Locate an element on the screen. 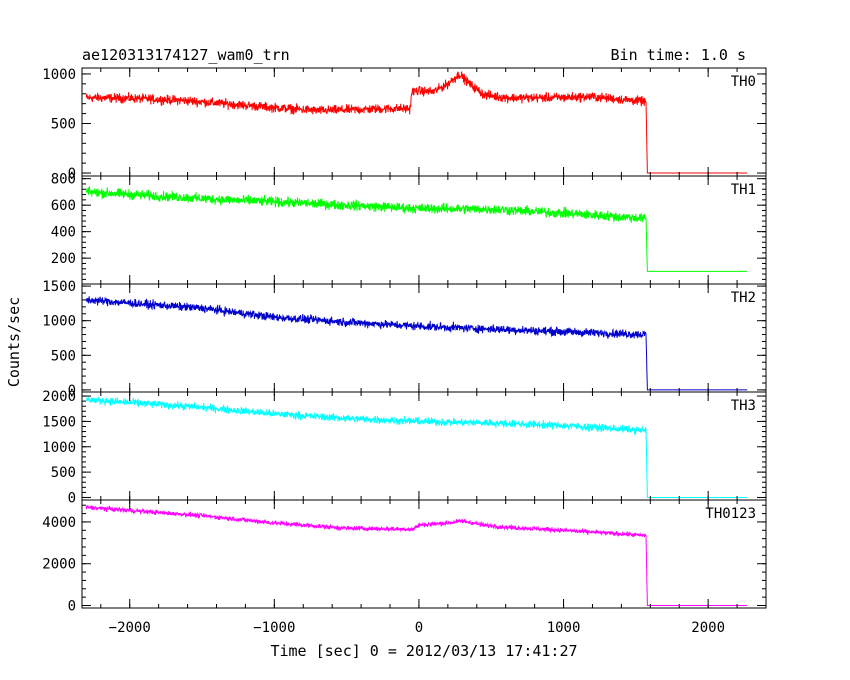 The height and width of the screenshot is (680, 850). x-tick-label: 0 is located at coordinates (419, 628).